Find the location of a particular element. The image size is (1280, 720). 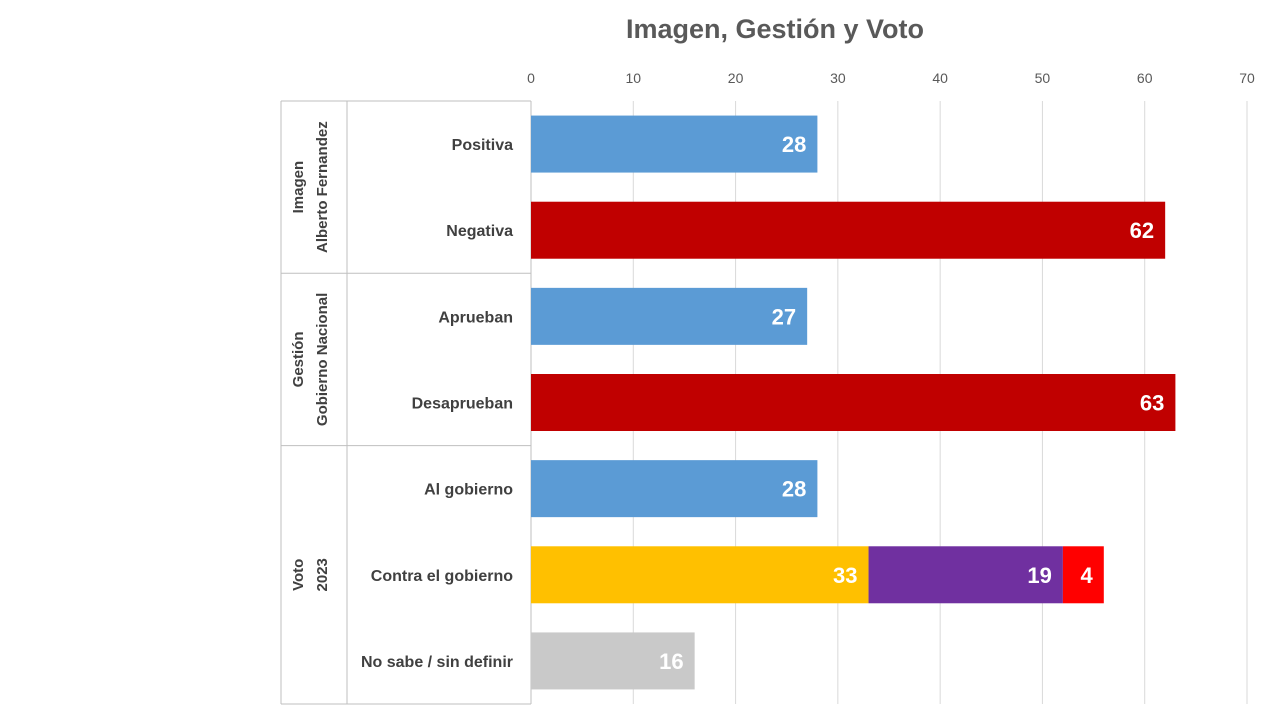

x-tick-label: 70 is located at coordinates (1247, 78).